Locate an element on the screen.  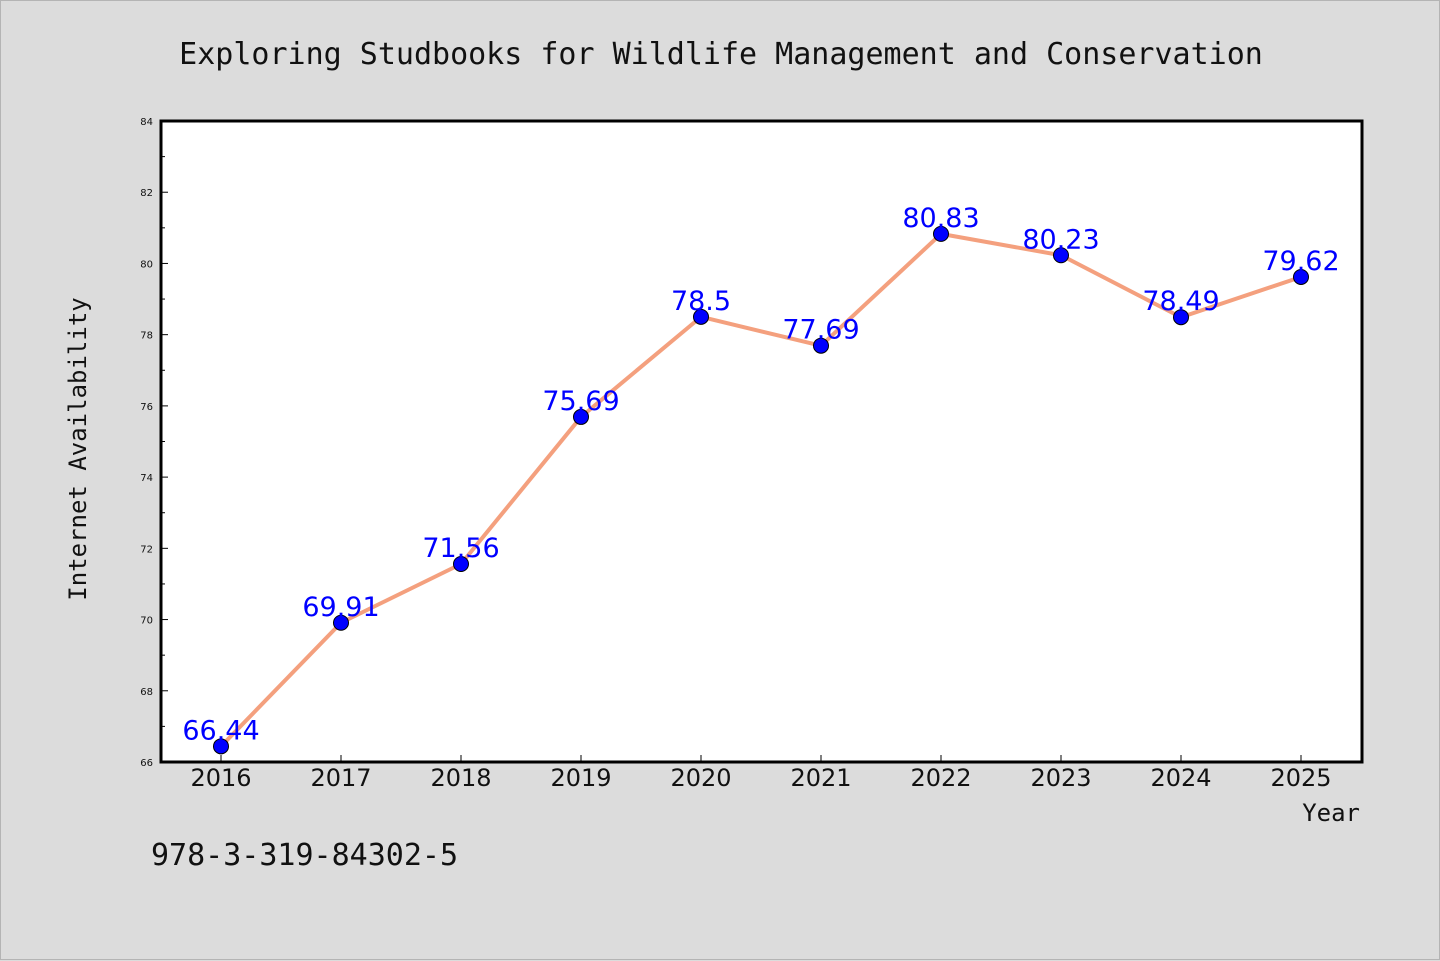
x-tick-label: 2021 is located at coordinates (820, 778).